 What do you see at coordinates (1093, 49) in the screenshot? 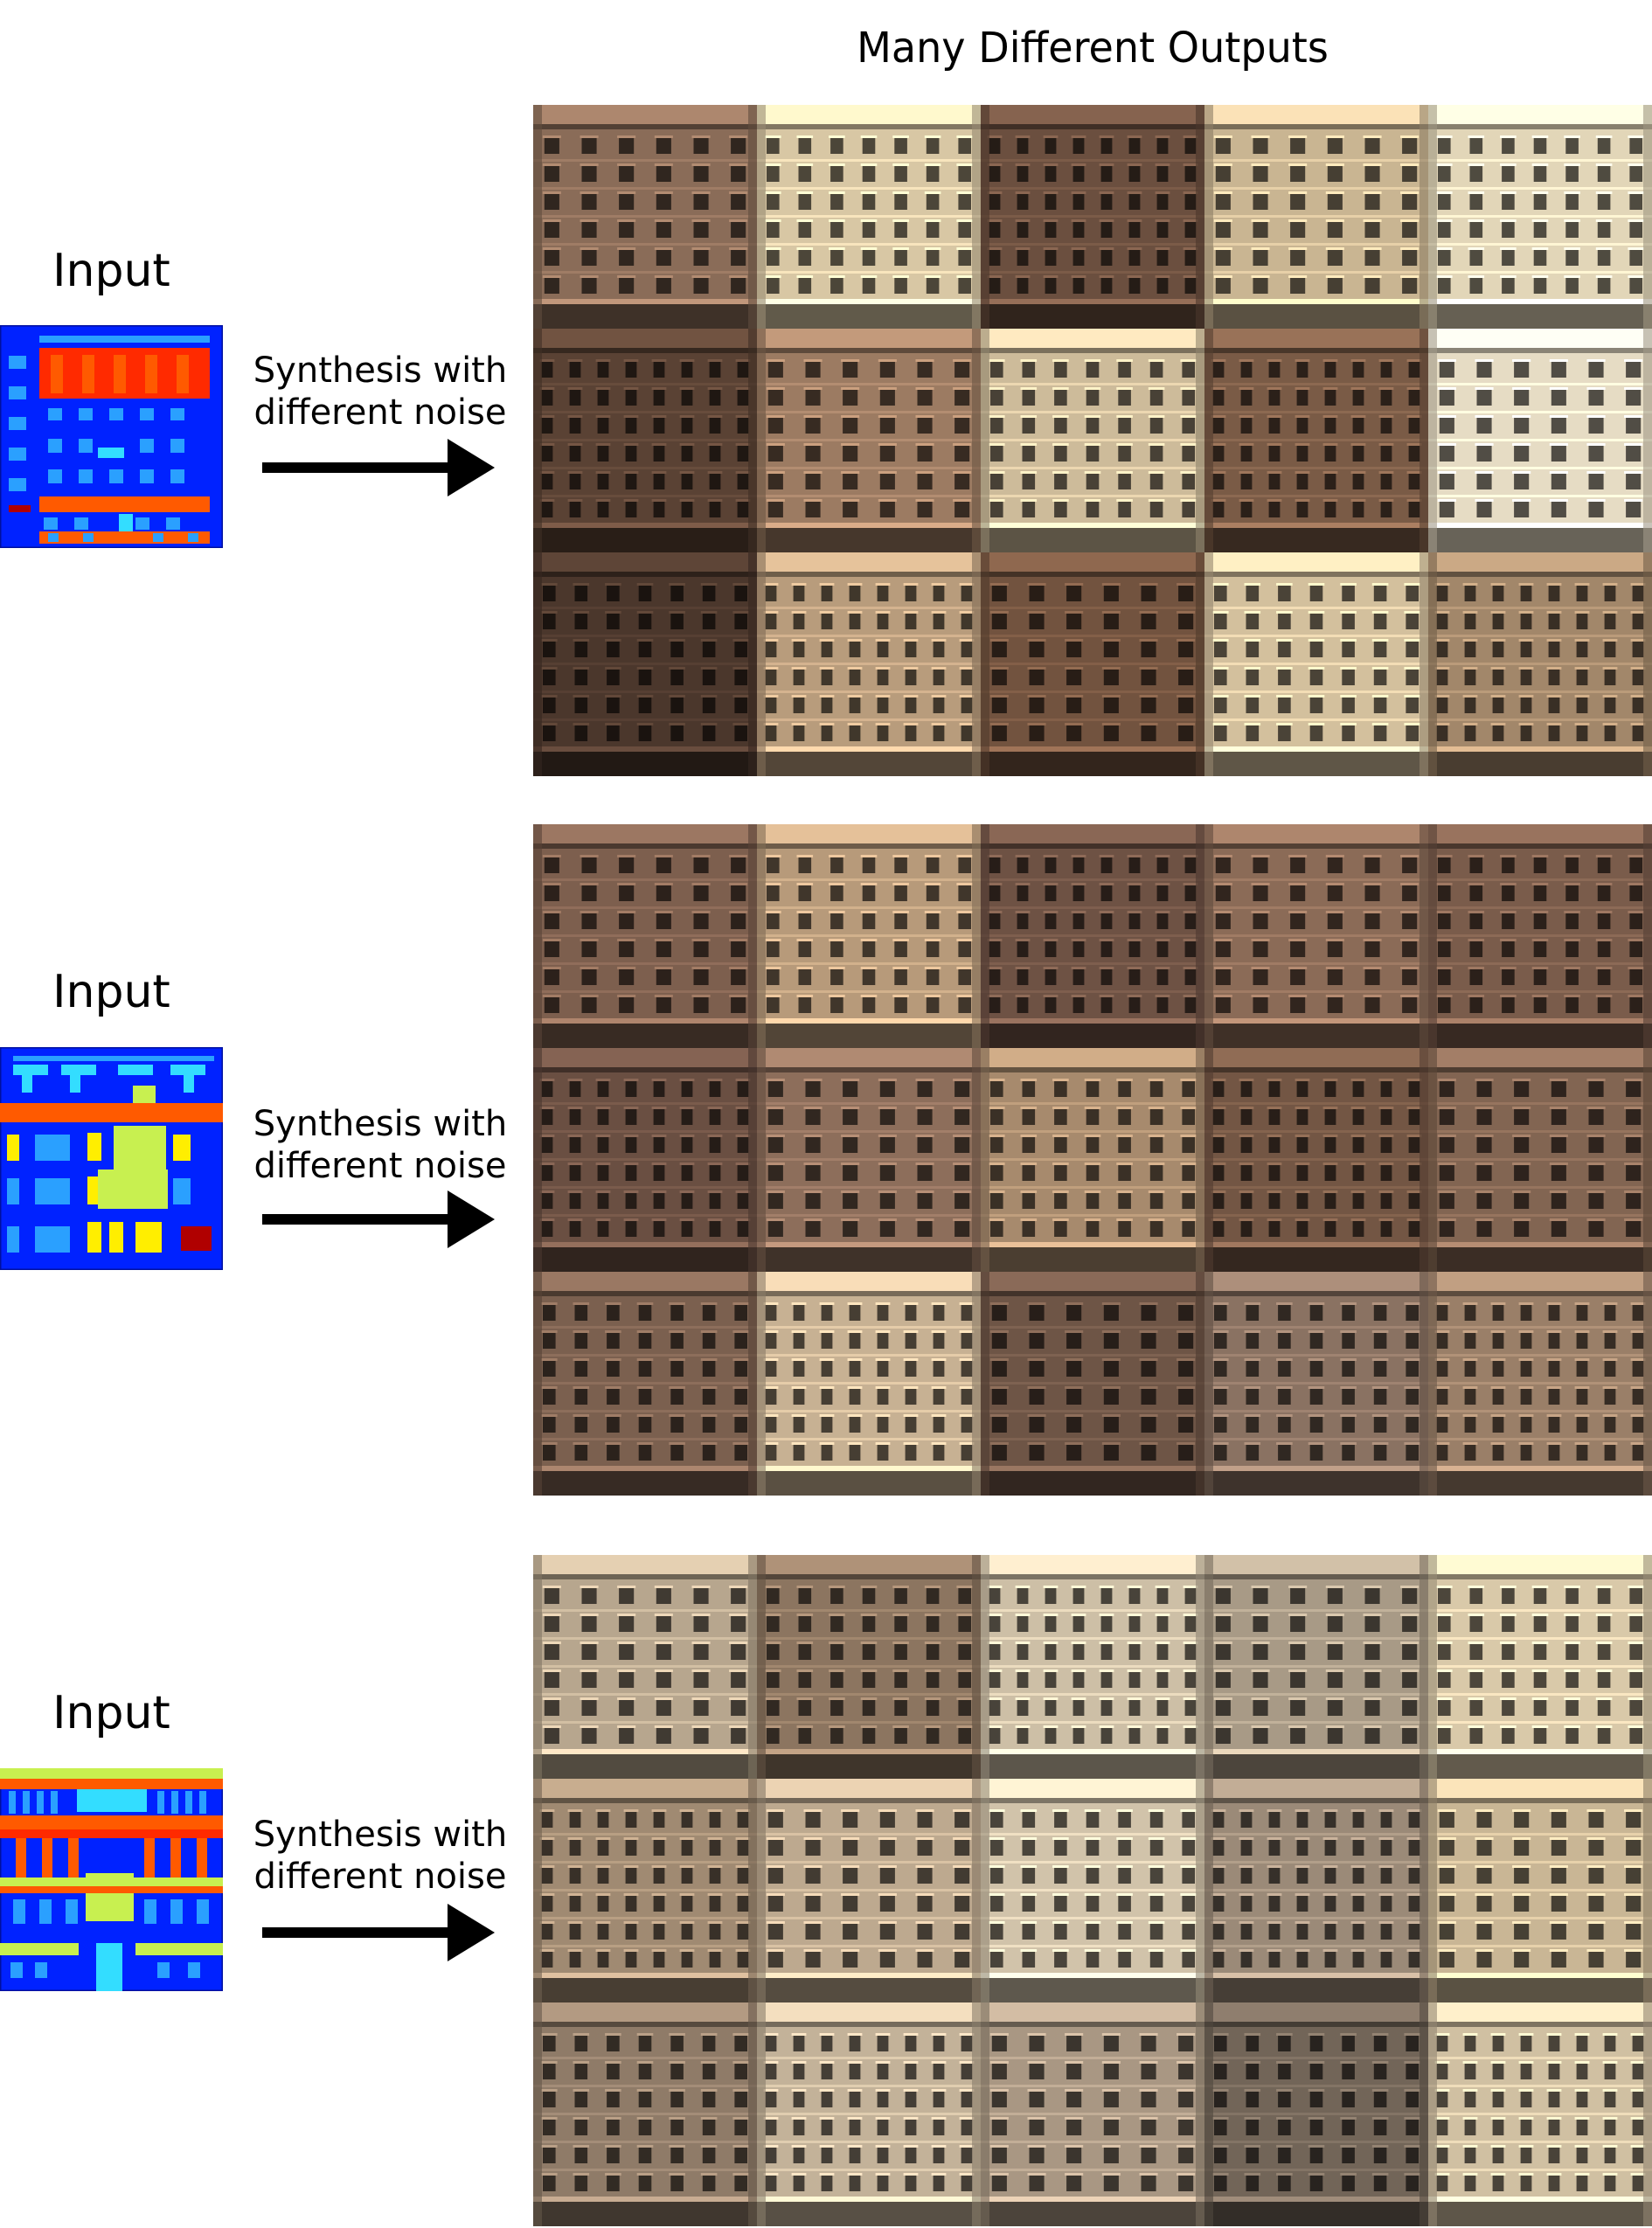
I see `page-header: Many Different Outputs` at bounding box center [1093, 49].